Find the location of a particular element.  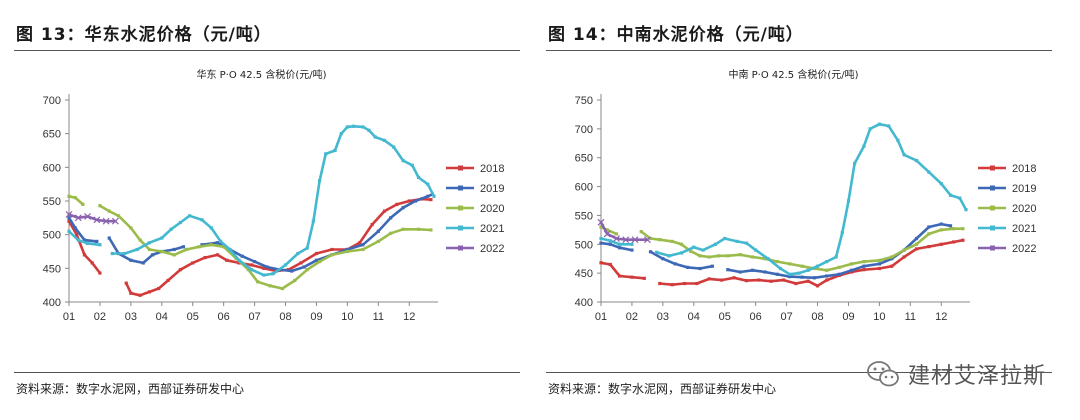

x-tick-label: 12 is located at coordinates (409, 317).